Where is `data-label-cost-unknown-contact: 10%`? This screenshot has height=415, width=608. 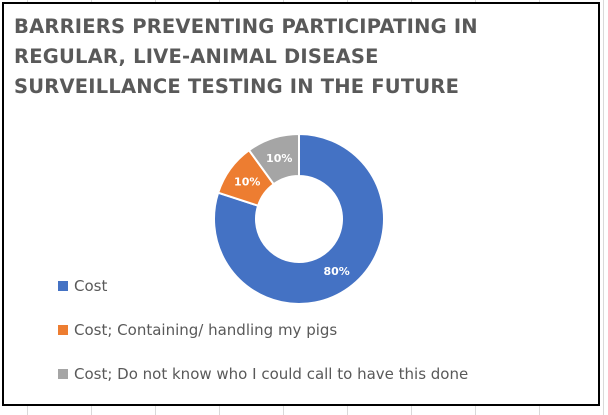
data-label-cost-unknown-contact: 10% is located at coordinates (279, 158).